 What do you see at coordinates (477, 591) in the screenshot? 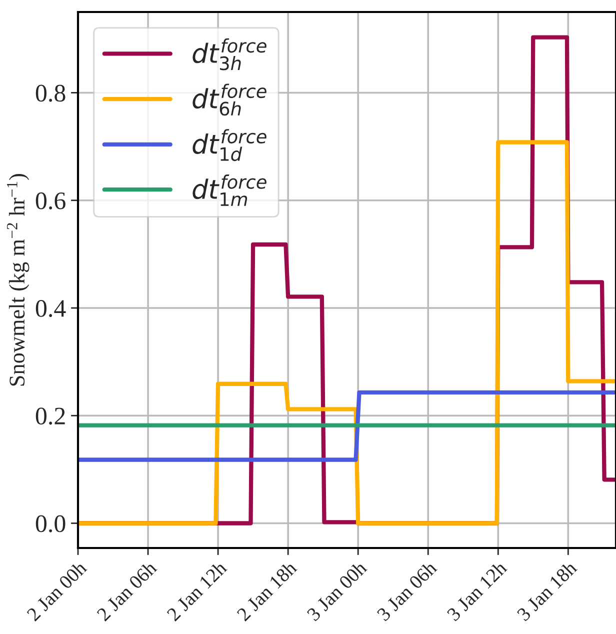
I see `x-tick-label: 3 Jan 12h` at bounding box center [477, 591].